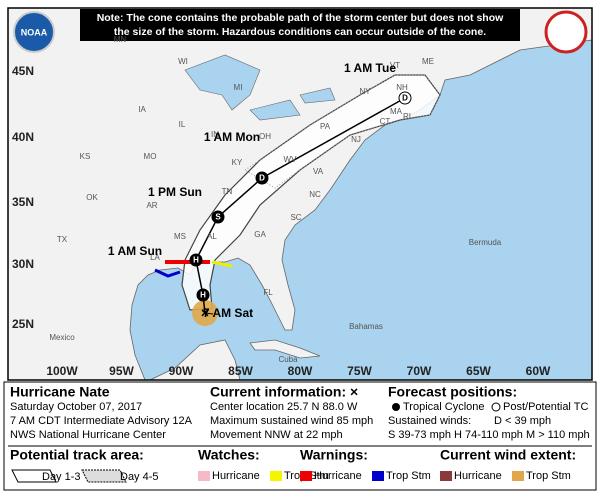 The height and width of the screenshot is (492, 600). What do you see at coordinates (452, 392) in the screenshot?
I see `legend-heading: Forecast positions:` at bounding box center [452, 392].